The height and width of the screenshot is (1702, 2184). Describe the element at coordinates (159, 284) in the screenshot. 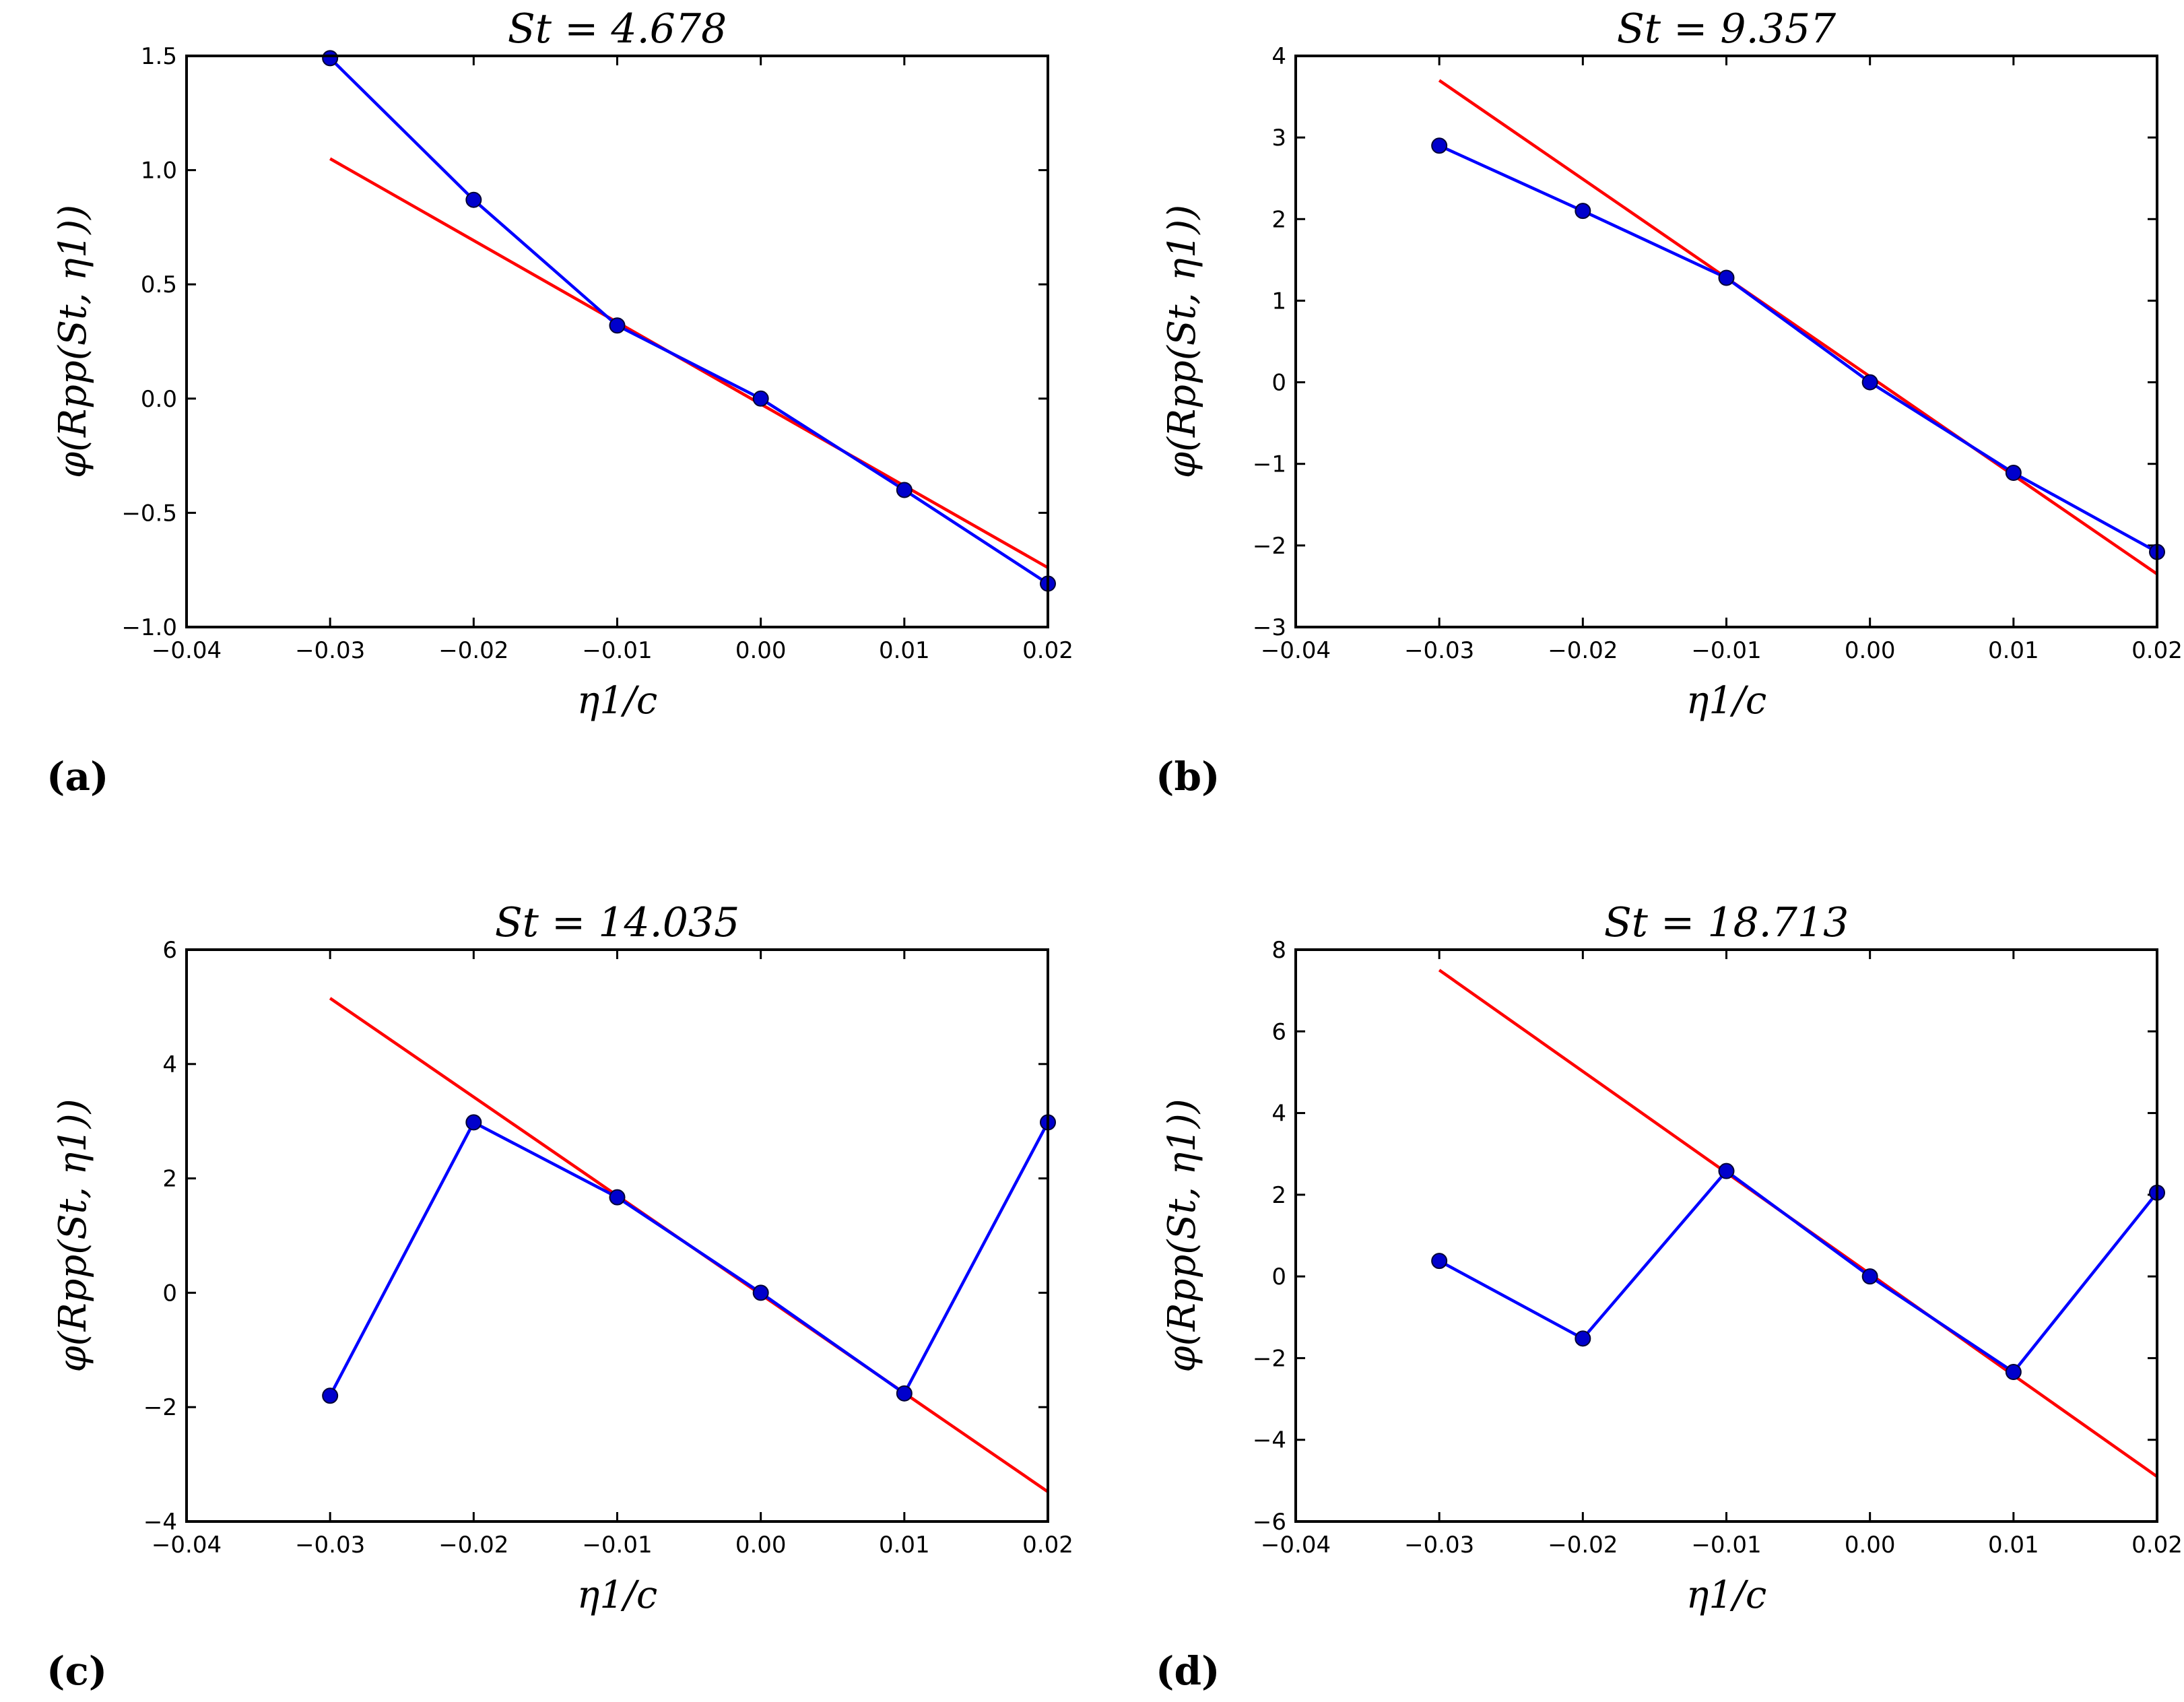

I see `y-tick-label: 0.5` at that location.